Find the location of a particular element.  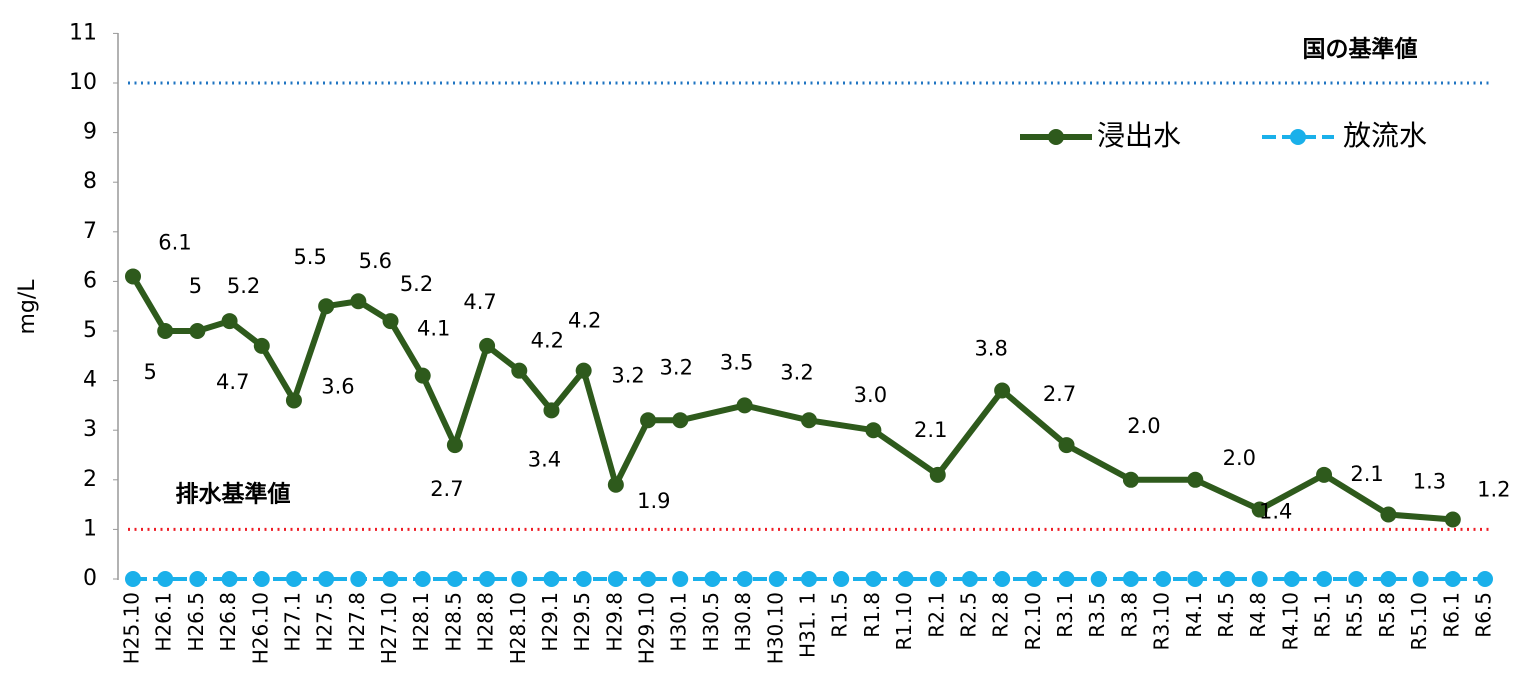

data-label: 2.0 is located at coordinates (1143, 426).